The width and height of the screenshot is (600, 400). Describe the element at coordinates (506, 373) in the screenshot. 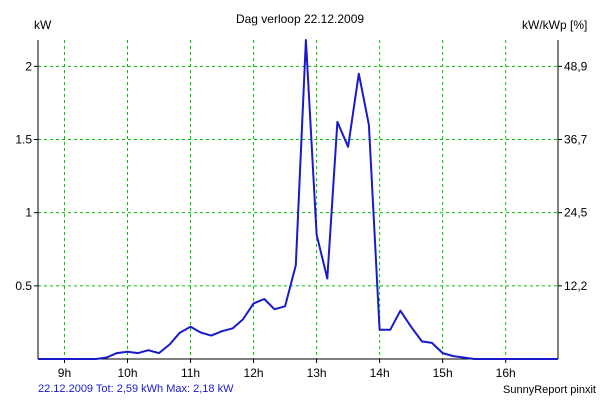

I see `x-tick-label: 16h` at that location.